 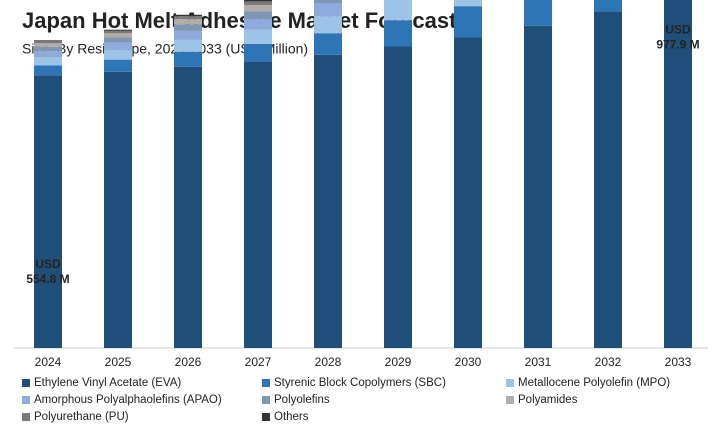 What do you see at coordinates (118, 362) in the screenshot?
I see `x-tick-label: 2025` at bounding box center [118, 362].